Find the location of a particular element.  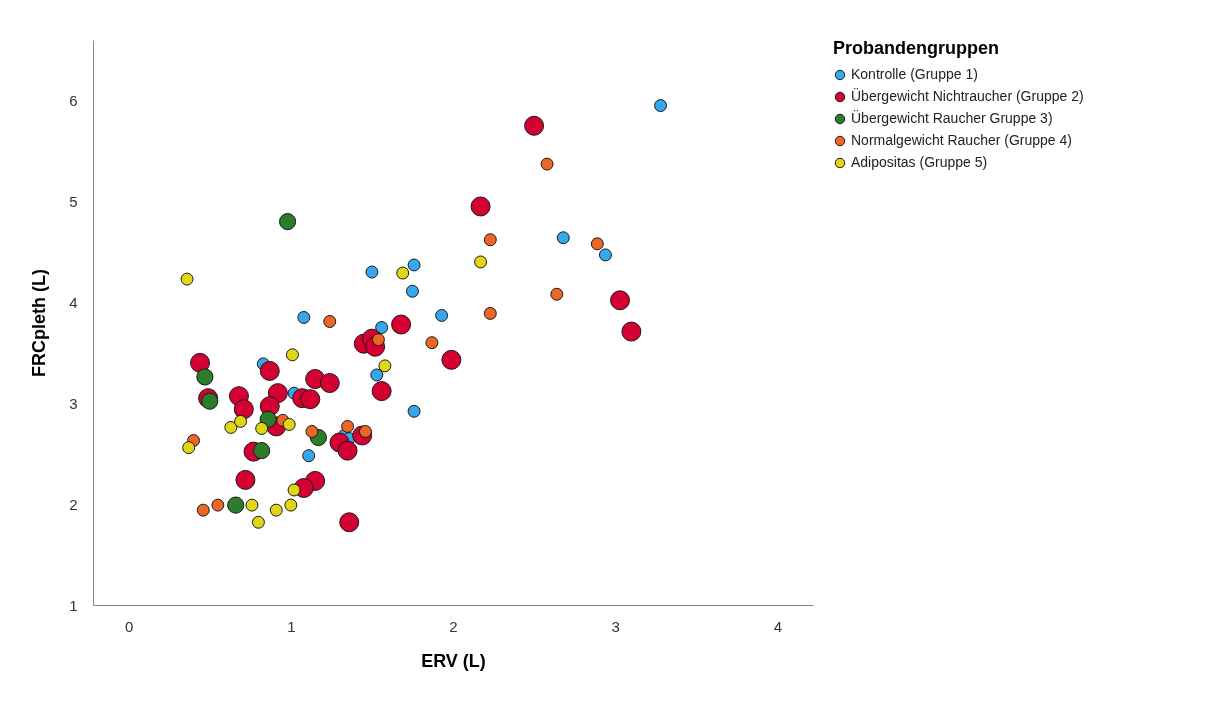

y-axis-title: FRCpleth (L) is located at coordinates (39, 323).